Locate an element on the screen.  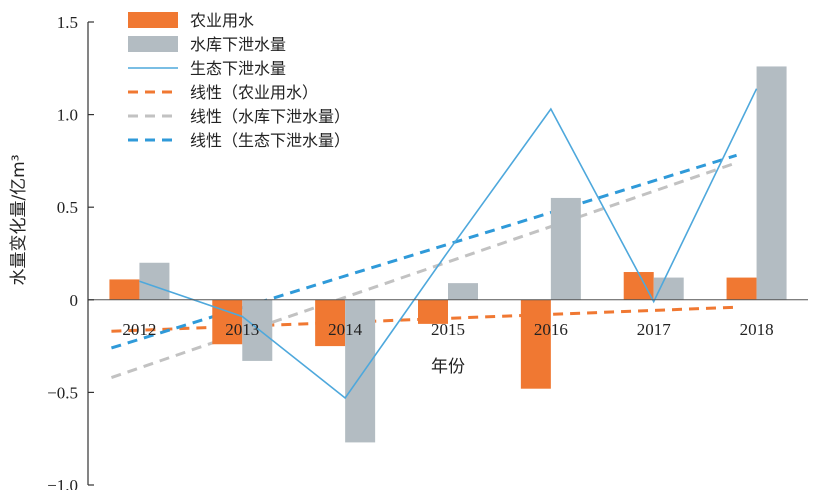
bar-agri-2017 is located at coordinates (638, 286).